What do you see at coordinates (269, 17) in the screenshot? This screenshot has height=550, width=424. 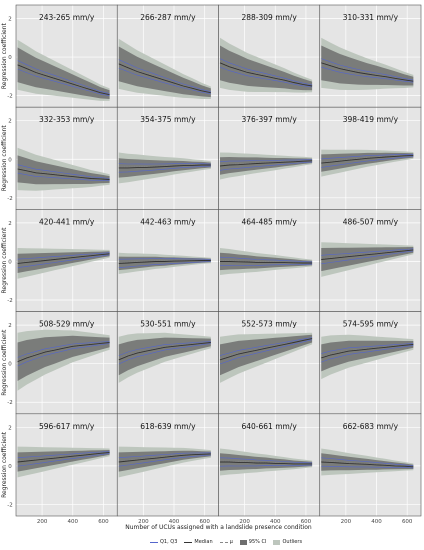 I see `panel-title: 288-309 mm/y` at bounding box center [269, 17].